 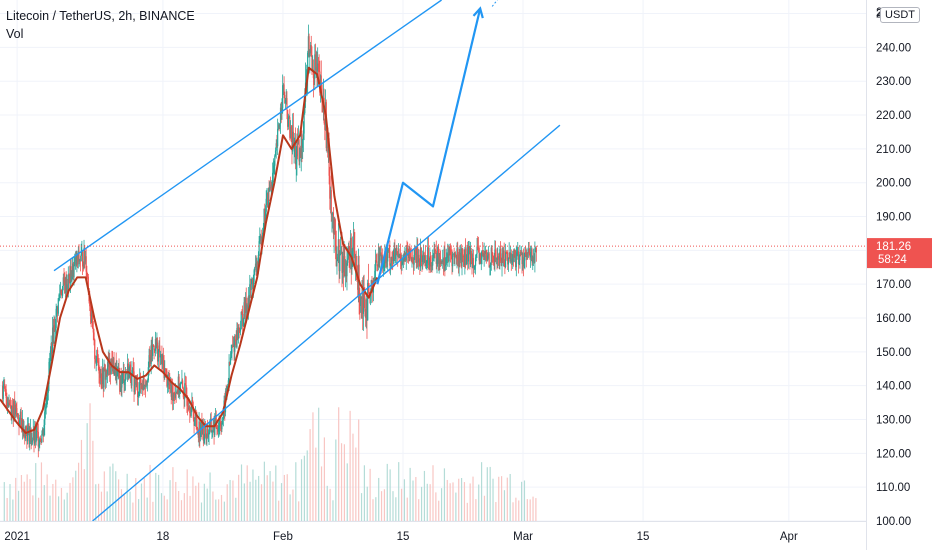 I want to click on target-callout-pointer, so click(x=494, y=3).